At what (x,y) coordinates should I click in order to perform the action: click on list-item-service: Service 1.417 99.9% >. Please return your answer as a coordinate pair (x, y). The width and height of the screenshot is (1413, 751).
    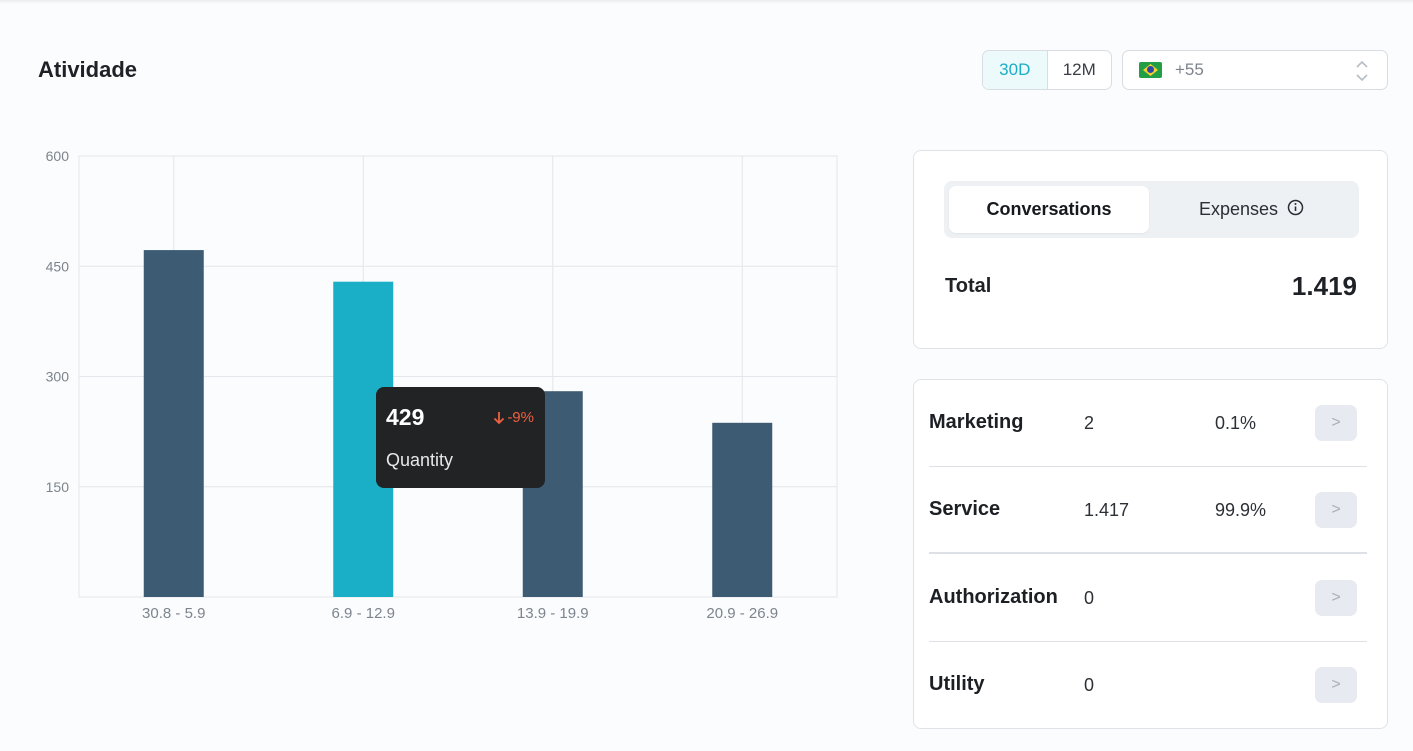
    Looking at the image, I should click on (1148, 510).